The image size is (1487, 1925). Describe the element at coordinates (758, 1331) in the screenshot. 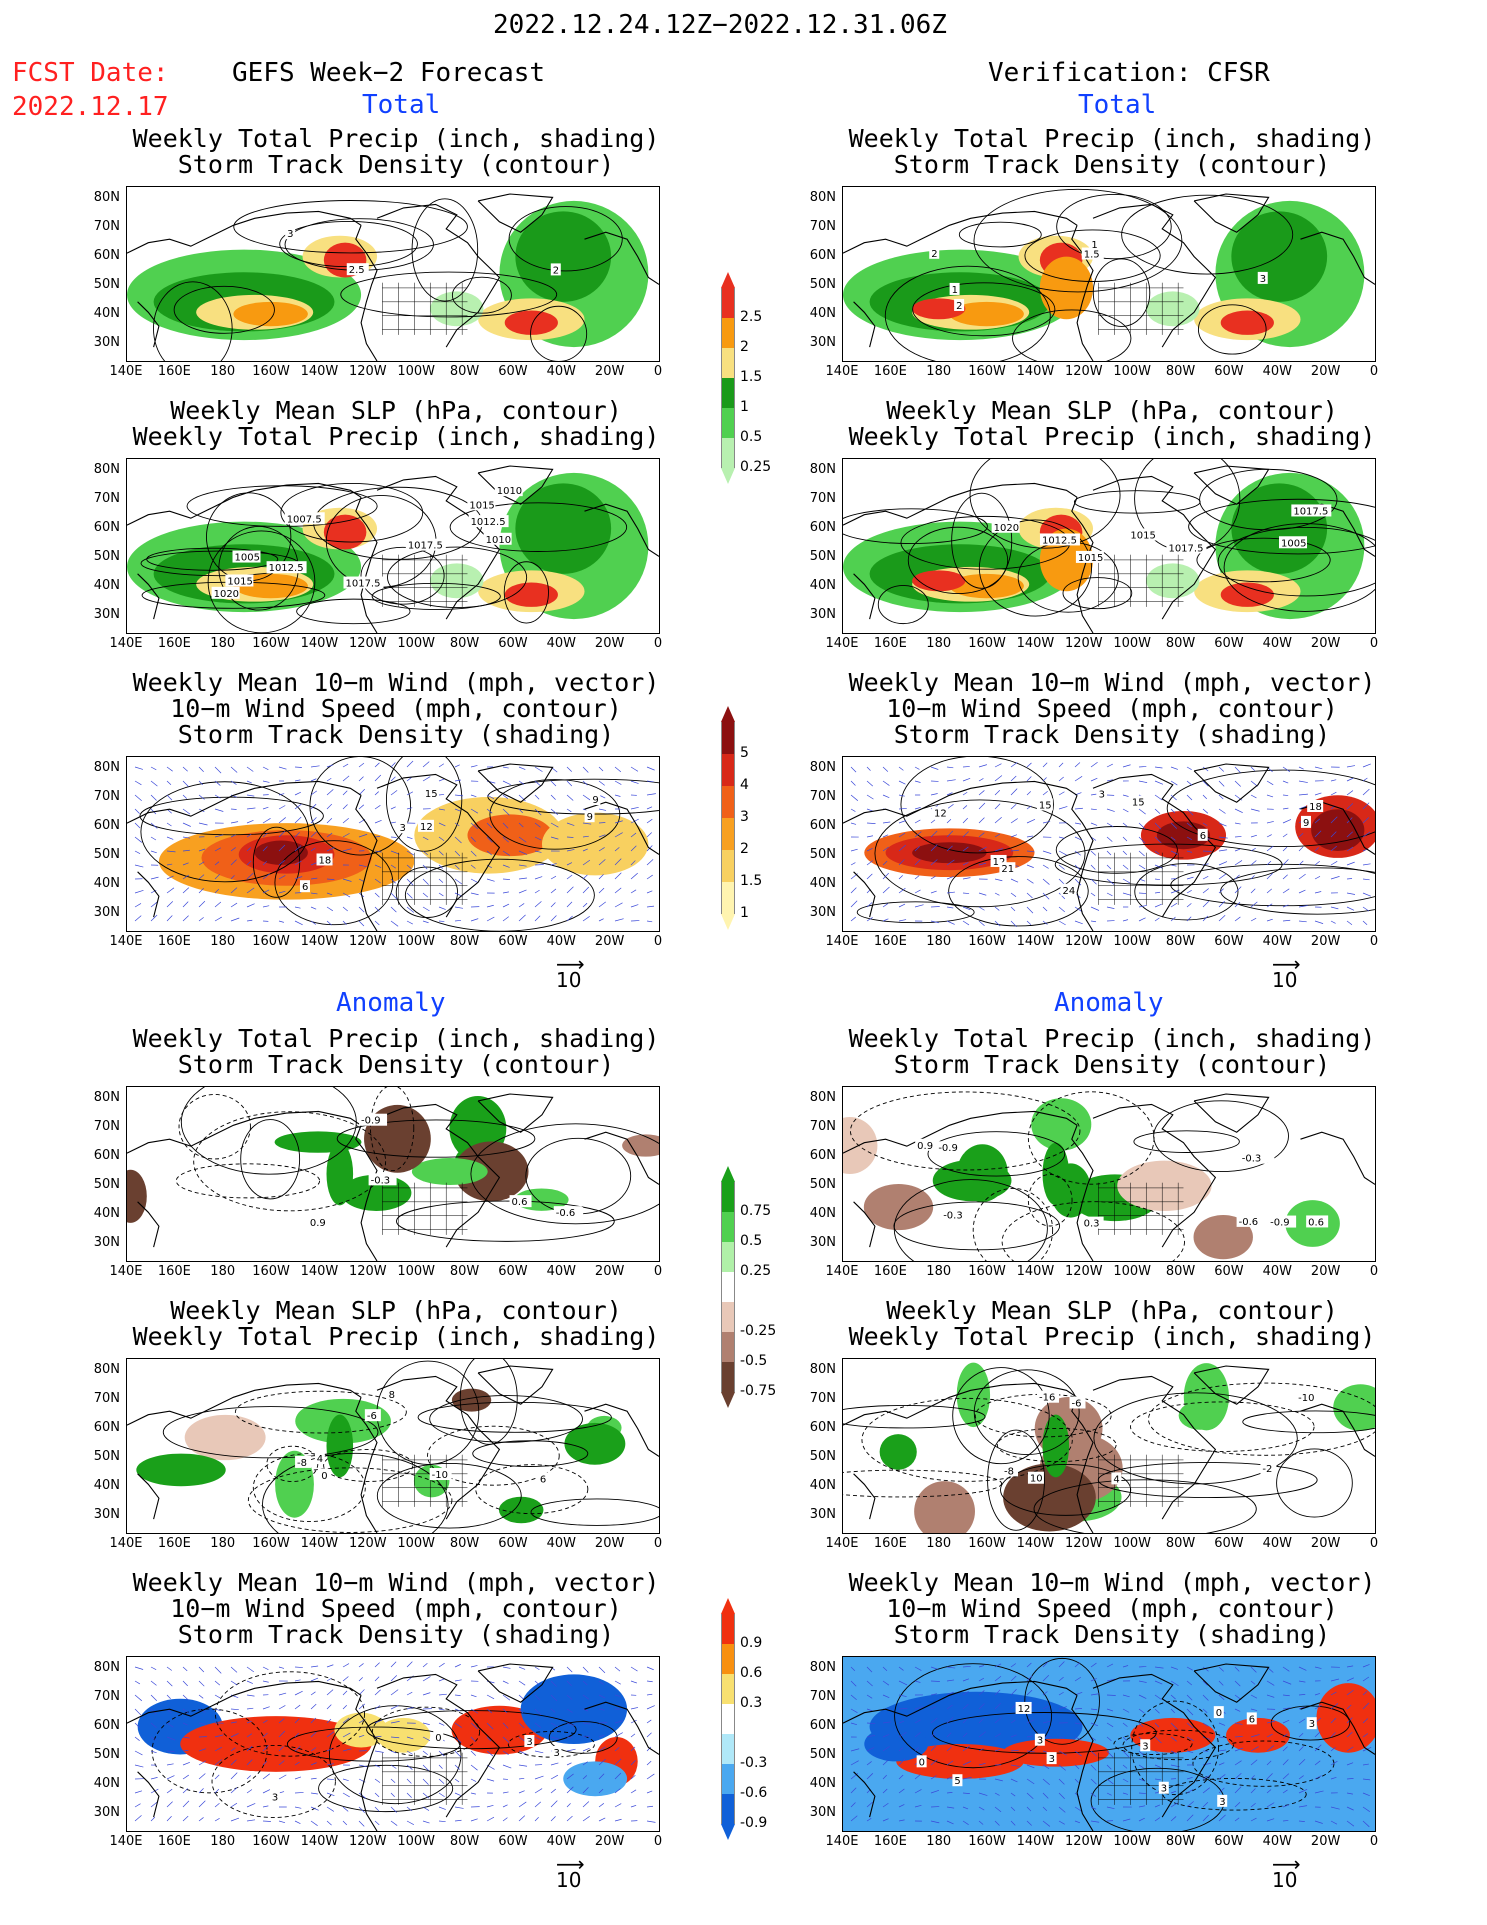

I see `colorbar-label: -0.25` at that location.